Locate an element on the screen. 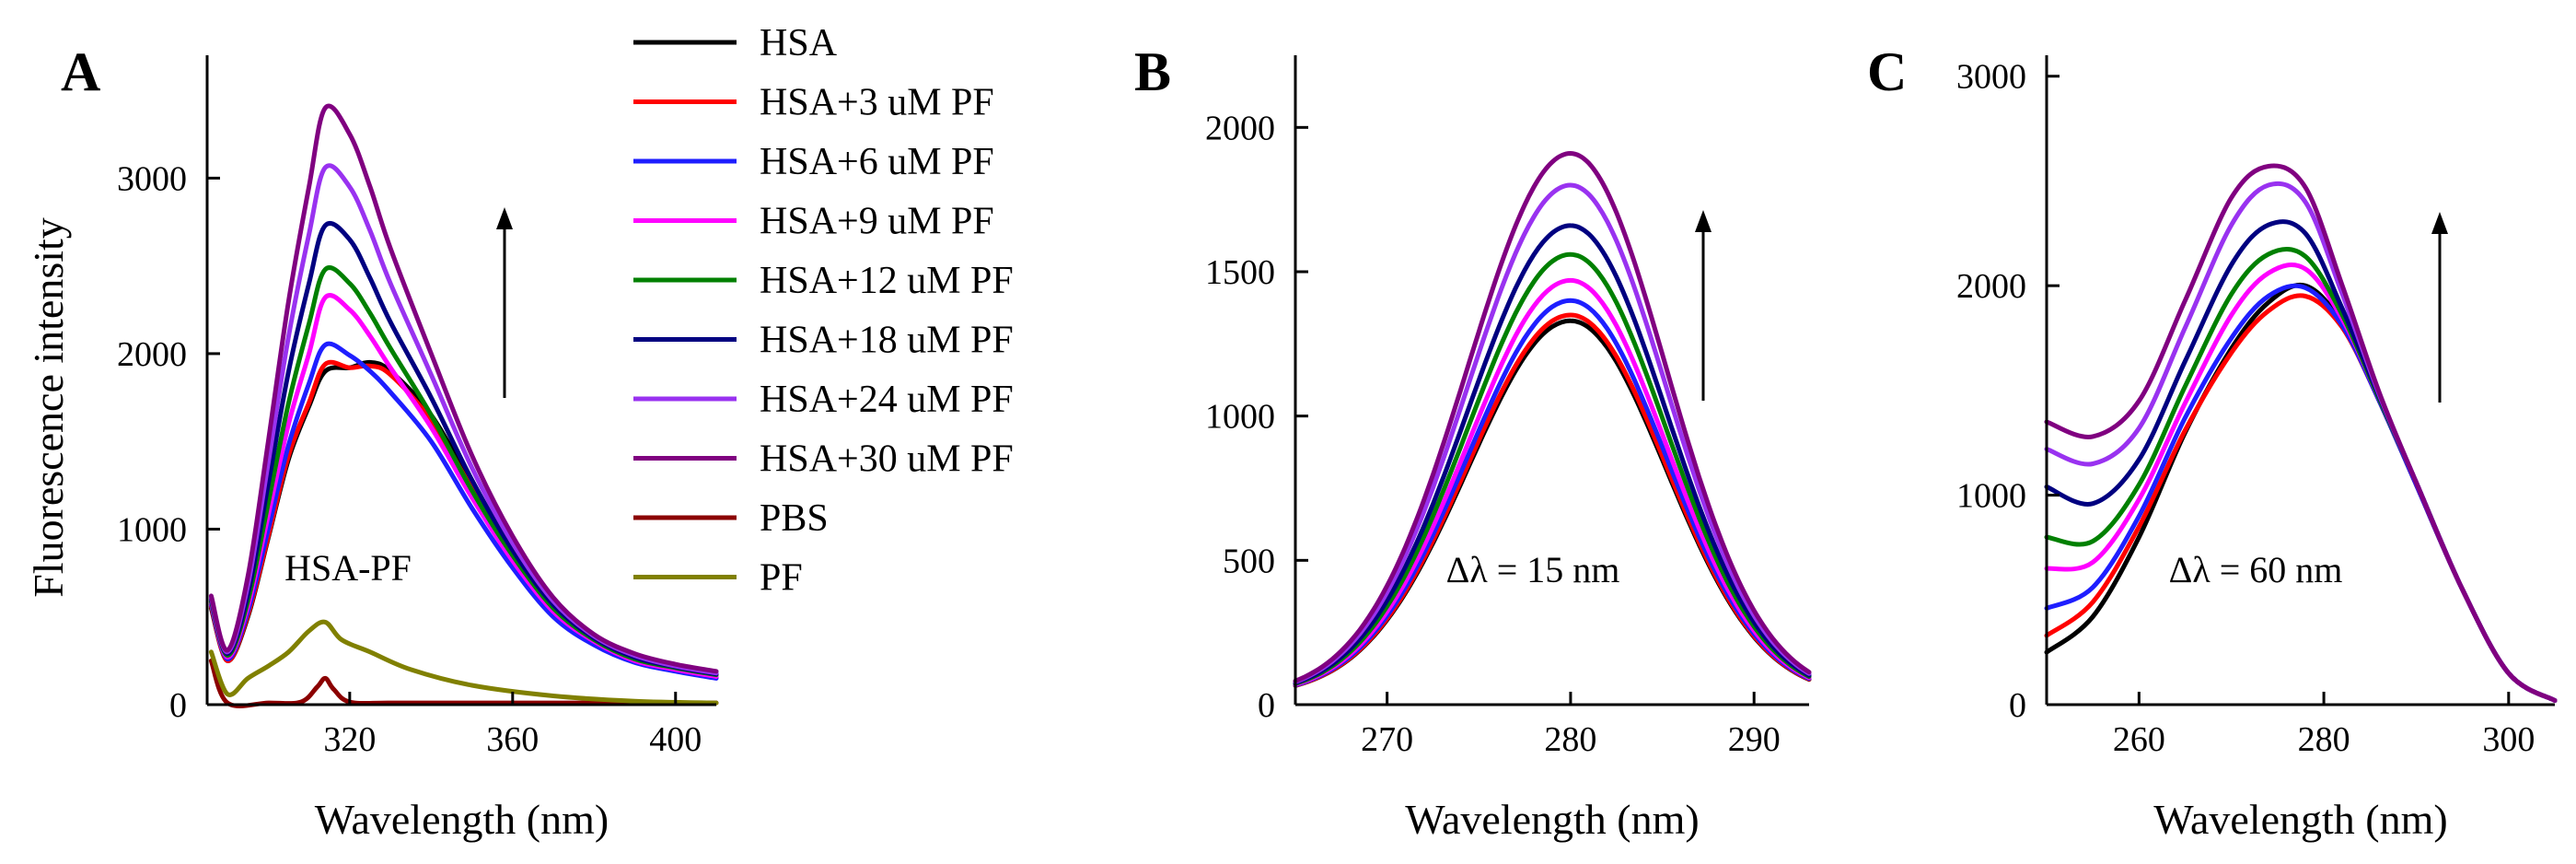 This screenshot has width=2576, height=864. legend-label-pf: PF is located at coordinates (781, 578).